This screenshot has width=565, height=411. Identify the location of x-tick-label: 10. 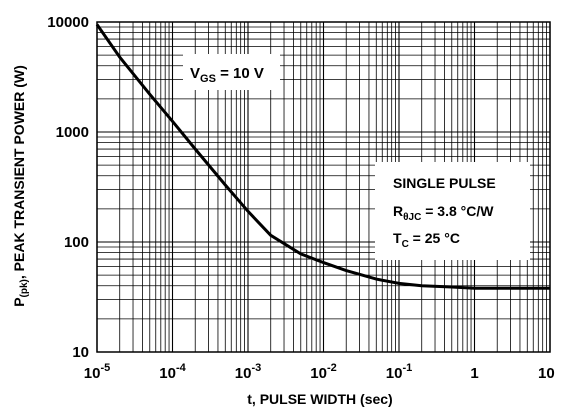
(546, 373).